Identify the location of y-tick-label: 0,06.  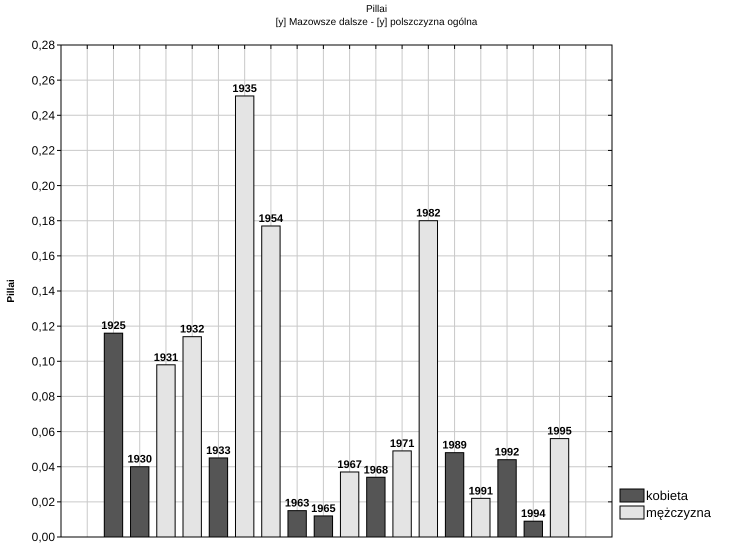
(44, 431).